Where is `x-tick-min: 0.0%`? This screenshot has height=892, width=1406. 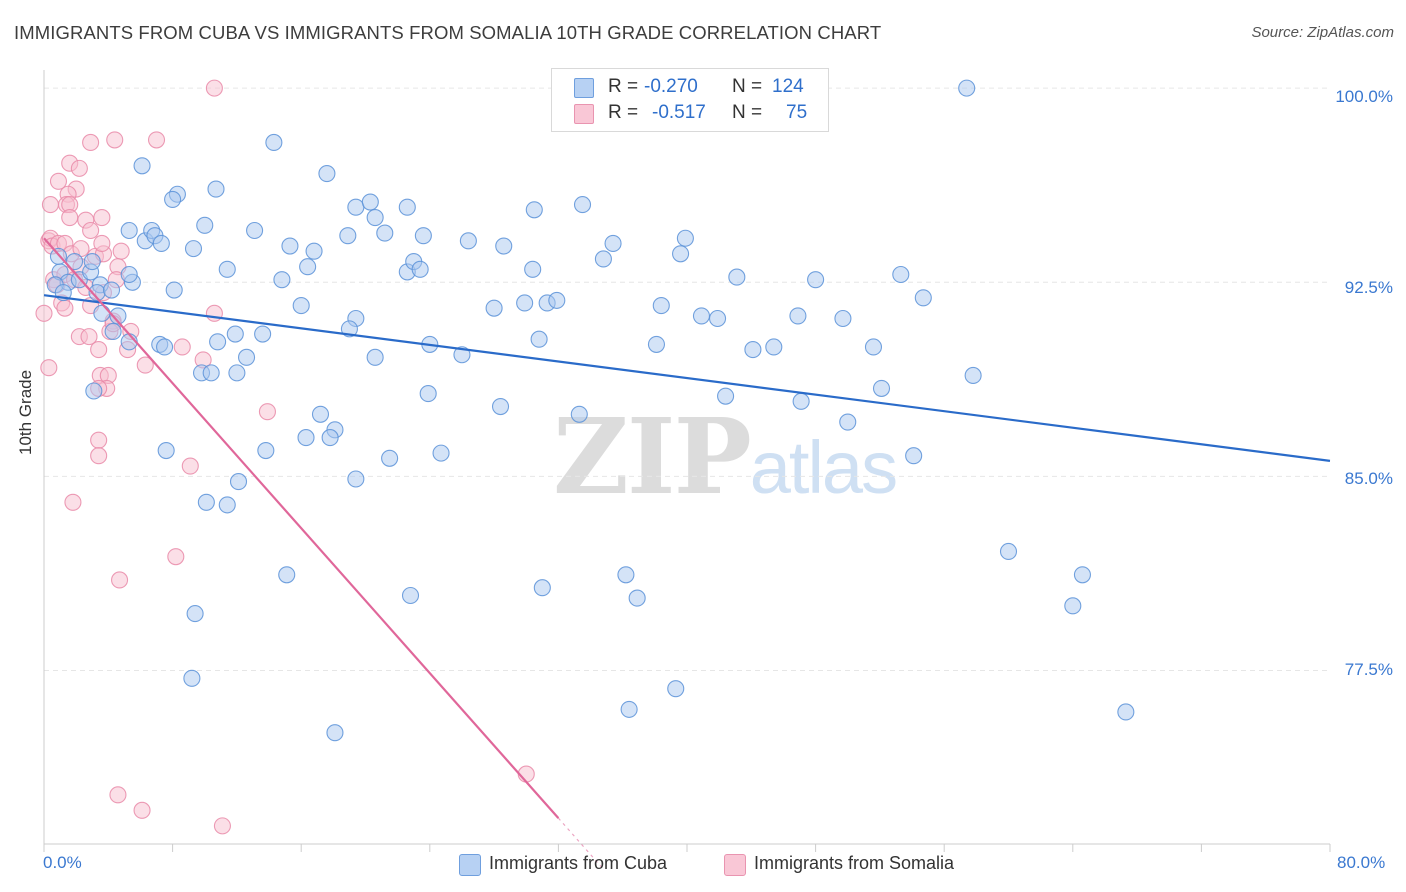 x-tick-min: 0.0% is located at coordinates (62, 862).